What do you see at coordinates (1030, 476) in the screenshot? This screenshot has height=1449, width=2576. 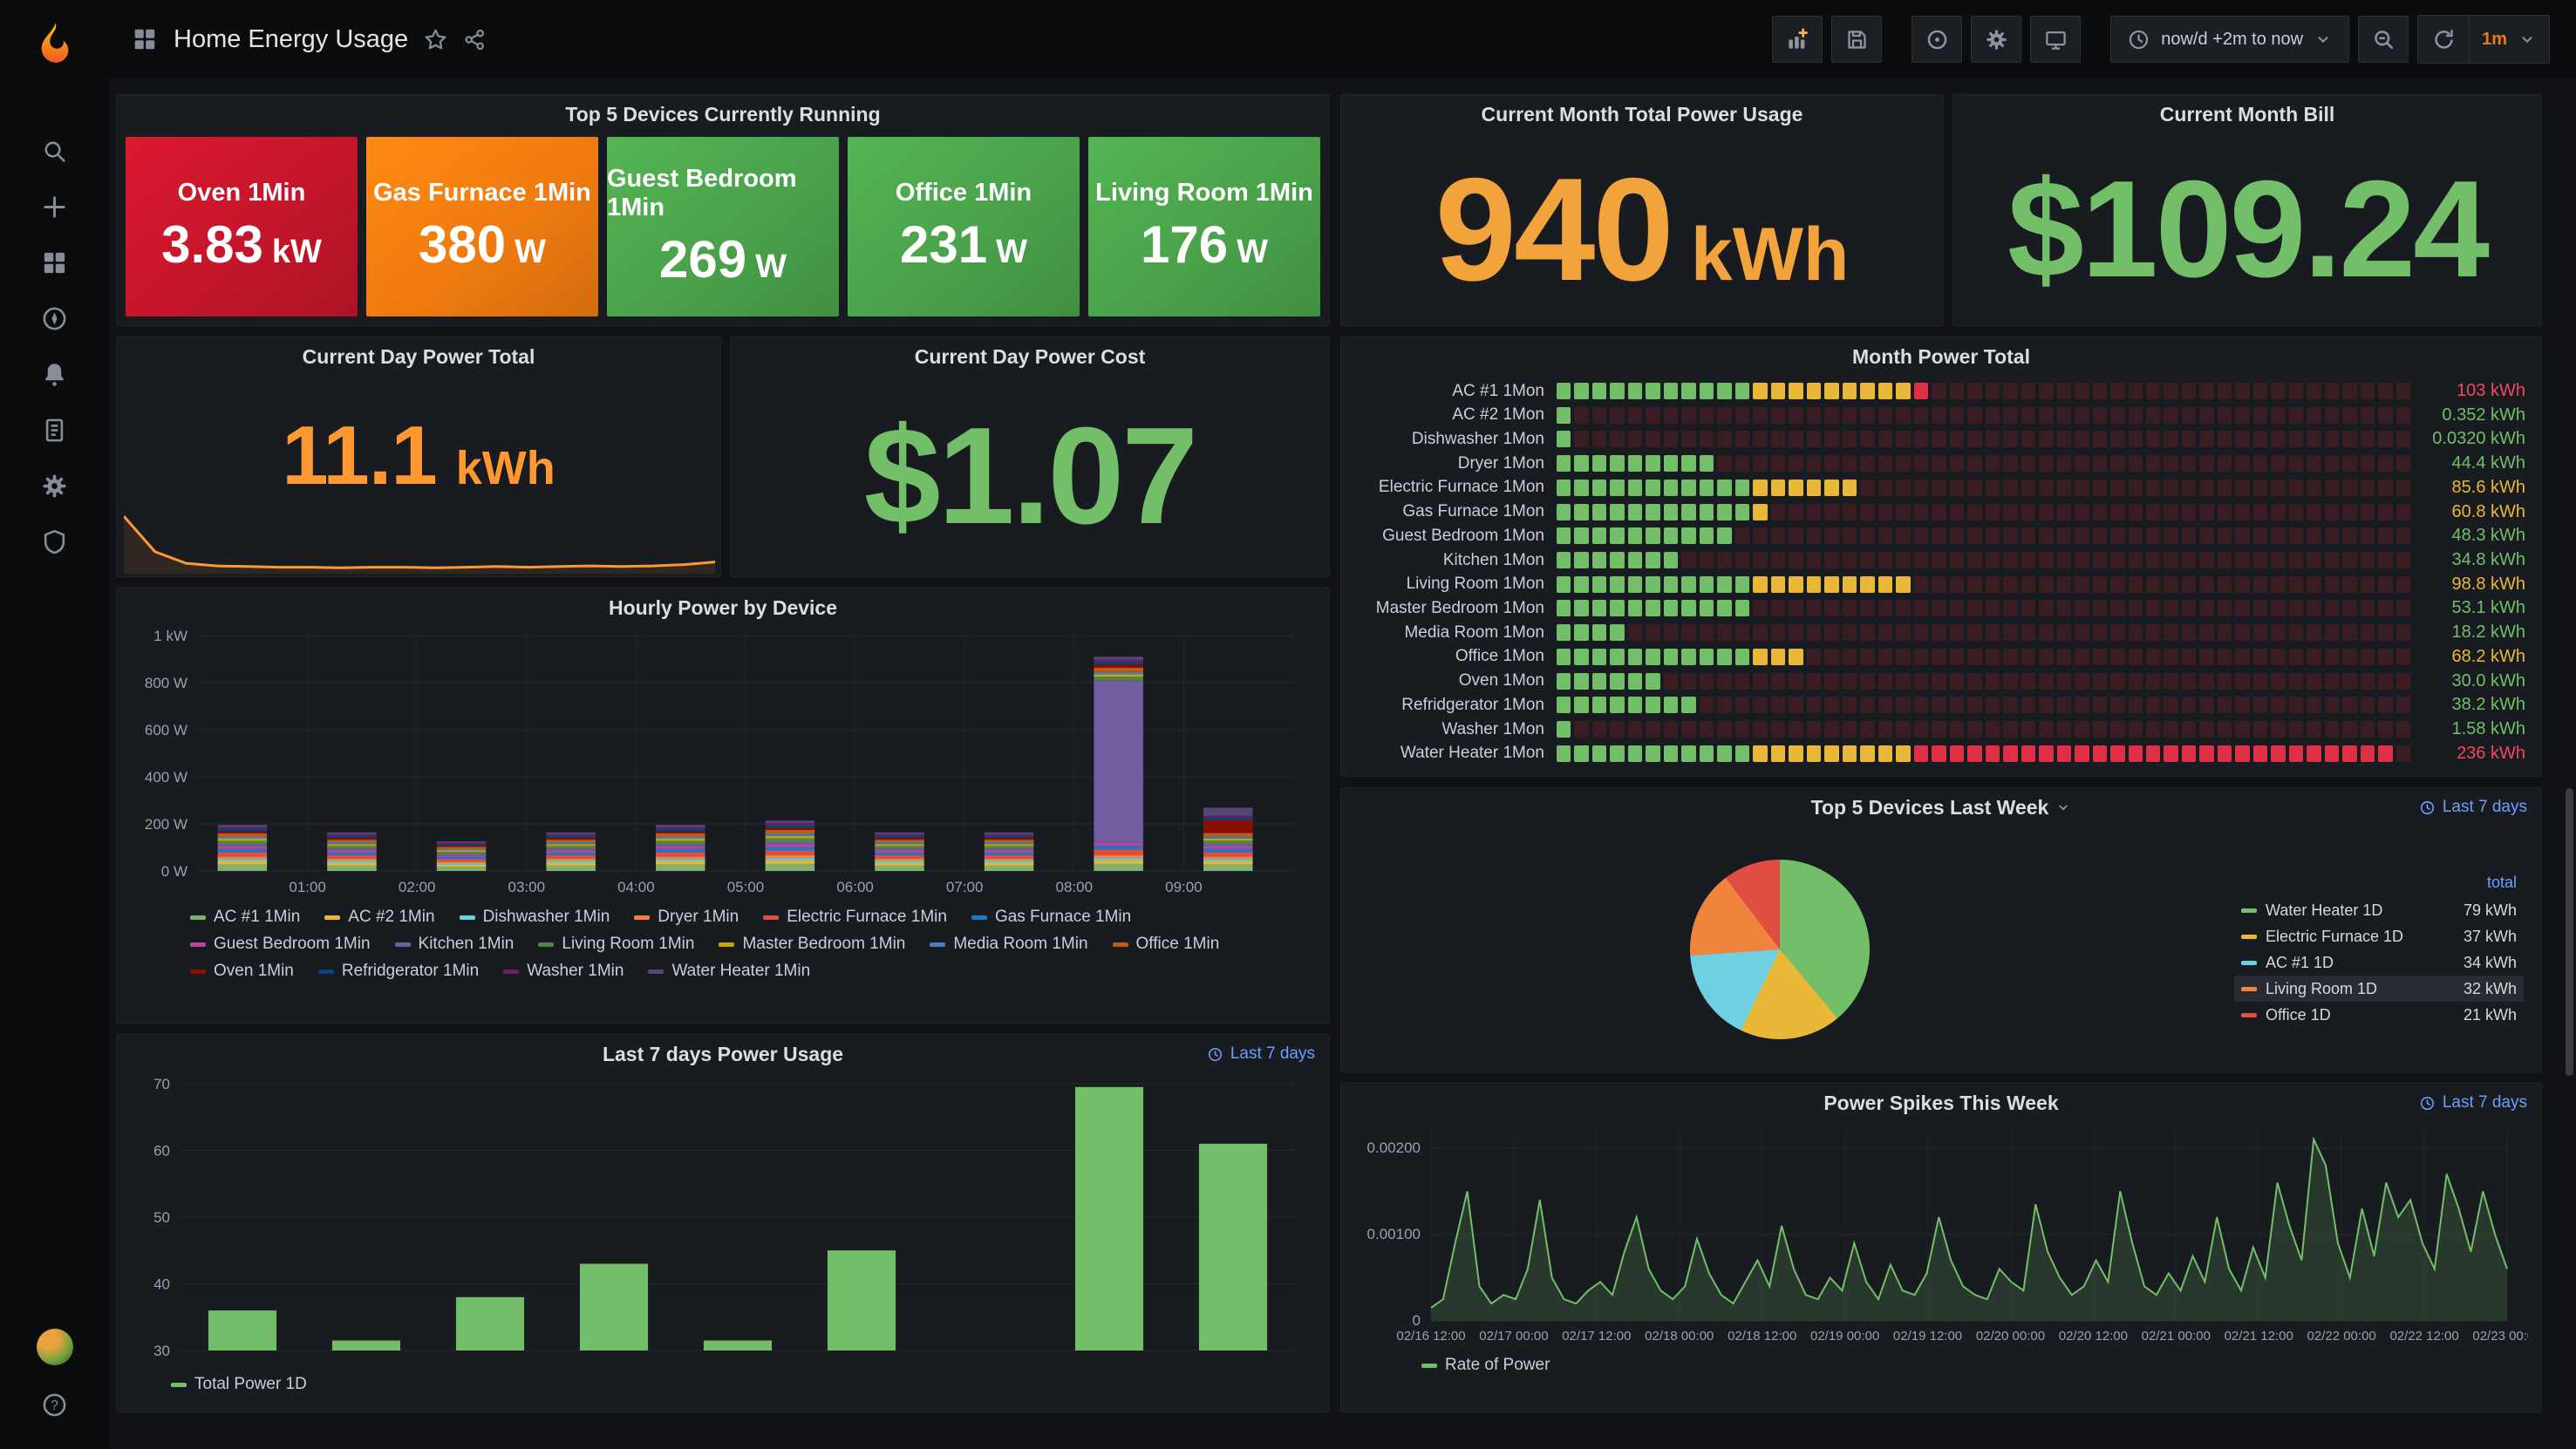 I see `stat-value: $1.07` at bounding box center [1030, 476].